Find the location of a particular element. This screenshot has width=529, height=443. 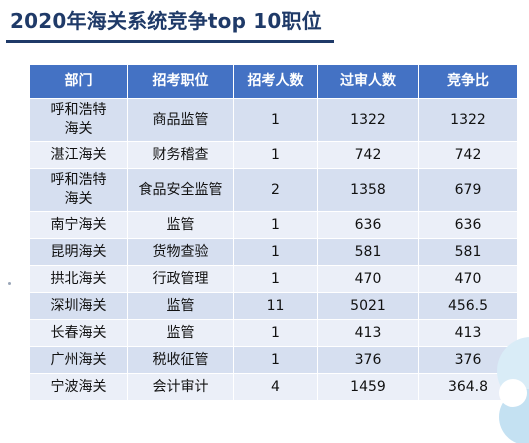

header-recruit-count: 招考人数 is located at coordinates (275, 81).